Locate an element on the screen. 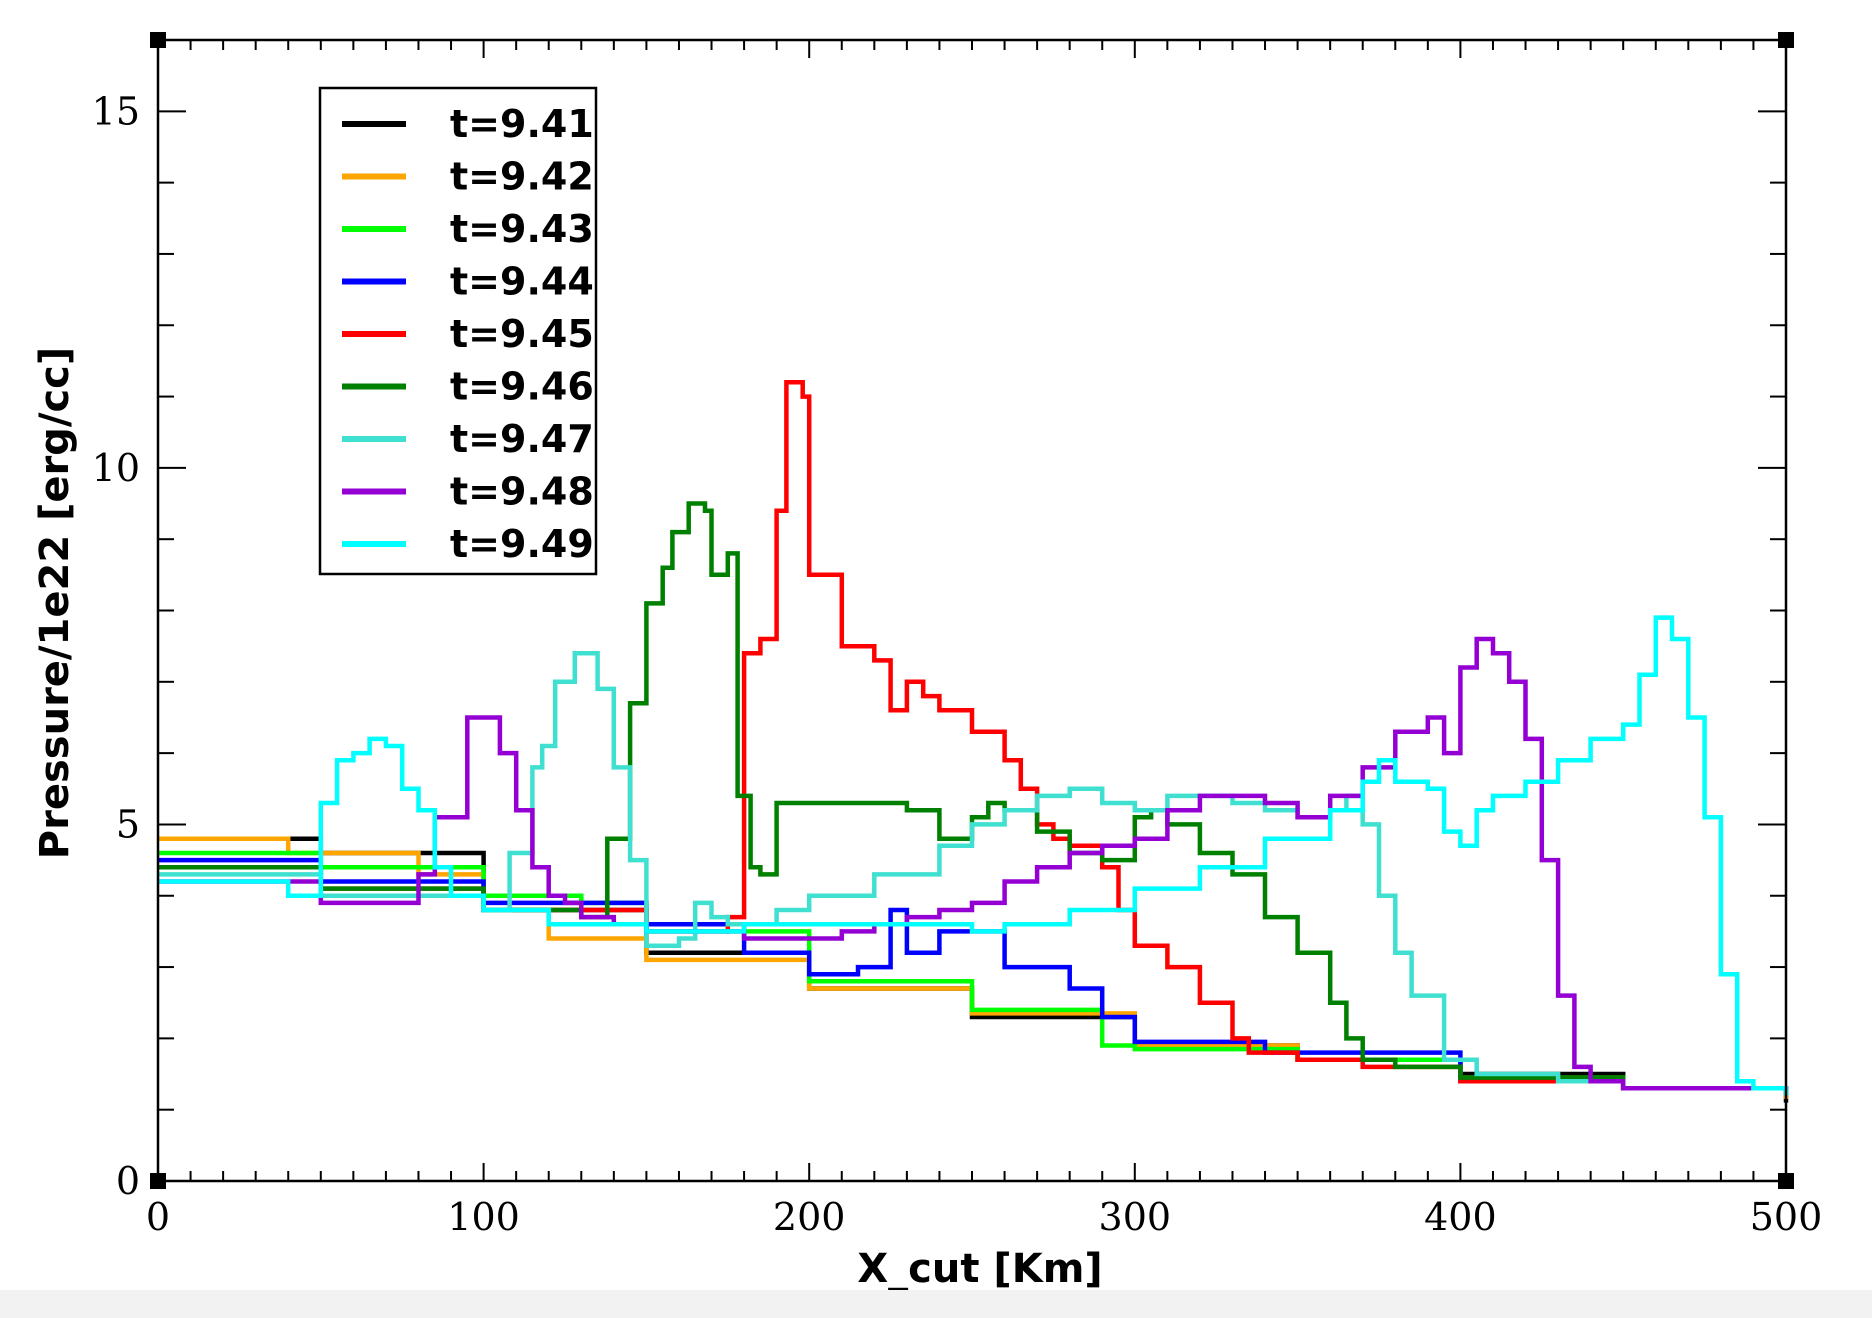 The image size is (1872, 1318). y-tick-label: 10 is located at coordinates (116, 468).